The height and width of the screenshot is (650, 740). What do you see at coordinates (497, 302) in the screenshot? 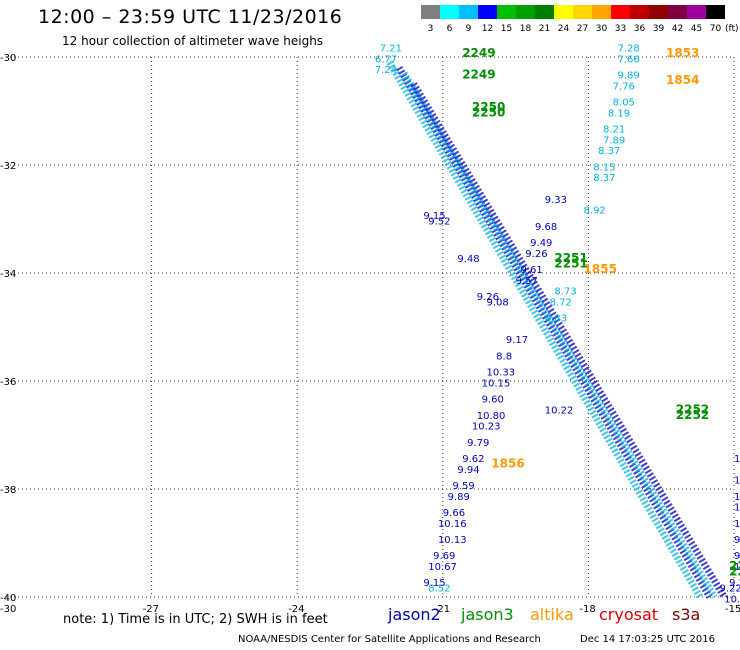
I see `swh-value-label: 9.08` at bounding box center [497, 302].